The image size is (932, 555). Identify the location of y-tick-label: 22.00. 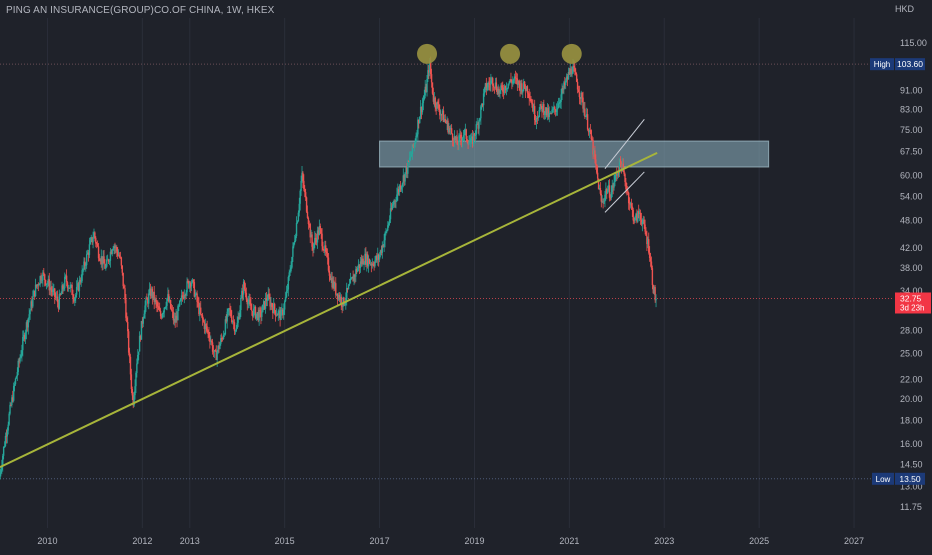
(911, 379).